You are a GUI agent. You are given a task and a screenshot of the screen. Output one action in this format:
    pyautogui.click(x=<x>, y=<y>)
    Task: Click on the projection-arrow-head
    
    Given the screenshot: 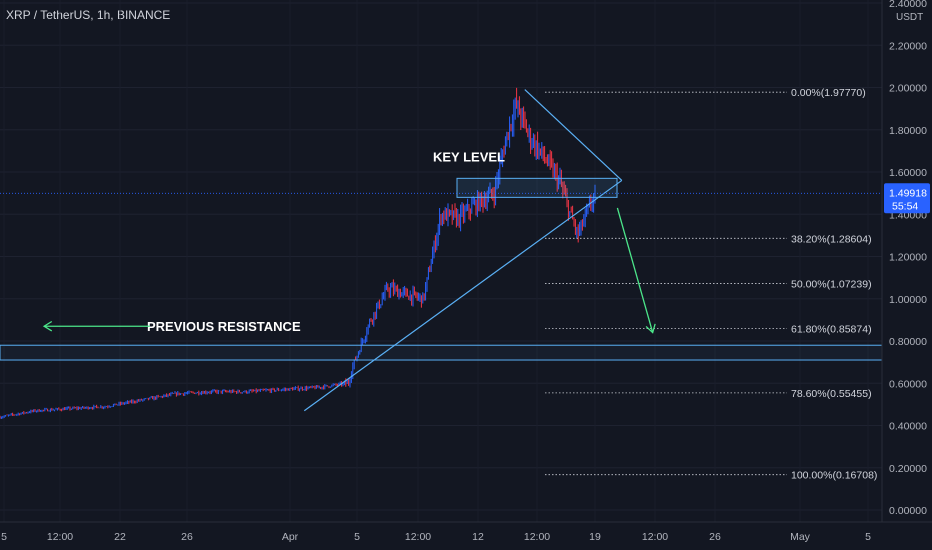 What is the action you would take?
    pyautogui.click(x=650, y=328)
    